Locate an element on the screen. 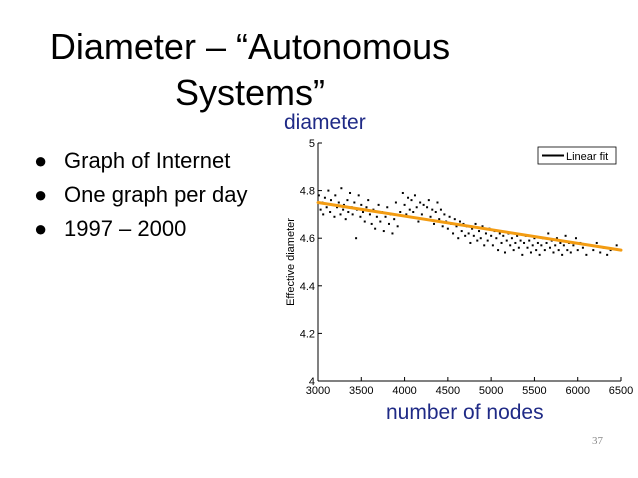 This screenshot has width=638, height=478. bullet-item: ● One graph per day is located at coordinates (162, 195).